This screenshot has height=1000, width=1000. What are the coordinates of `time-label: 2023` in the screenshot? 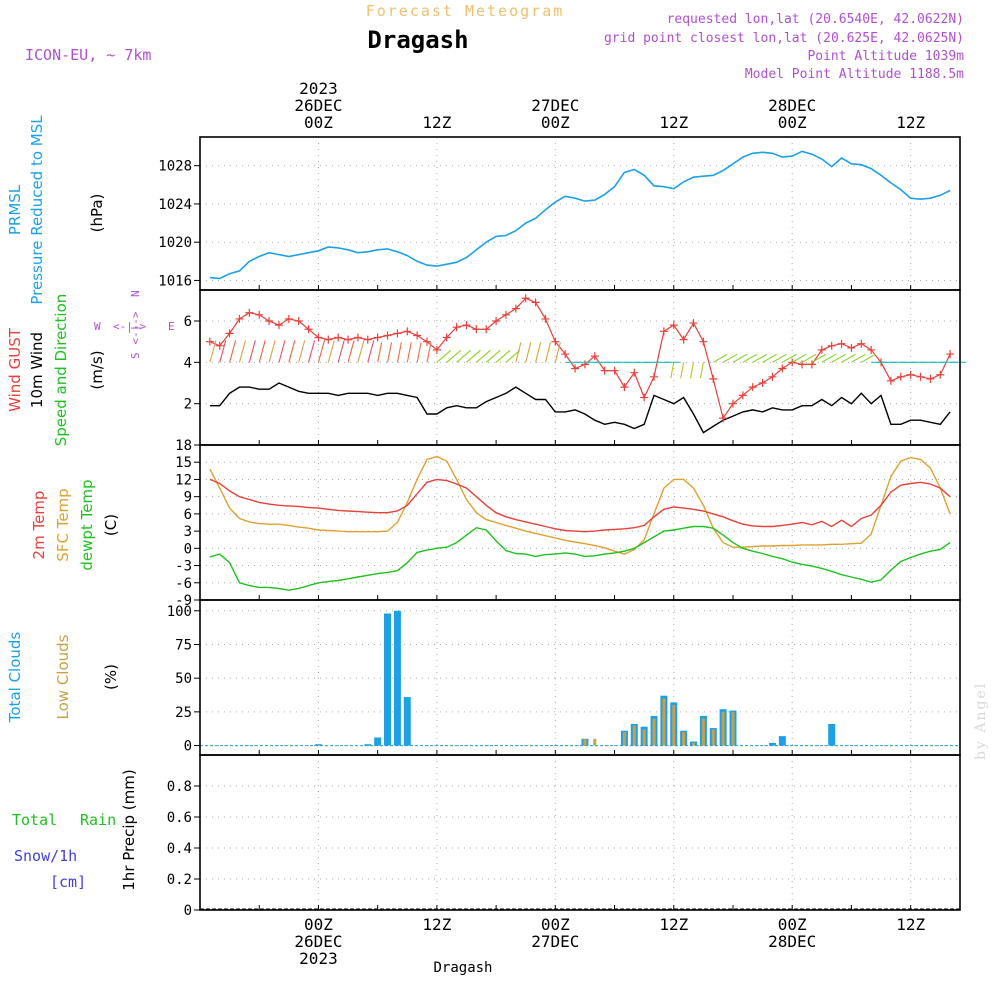 It's located at (318, 88).